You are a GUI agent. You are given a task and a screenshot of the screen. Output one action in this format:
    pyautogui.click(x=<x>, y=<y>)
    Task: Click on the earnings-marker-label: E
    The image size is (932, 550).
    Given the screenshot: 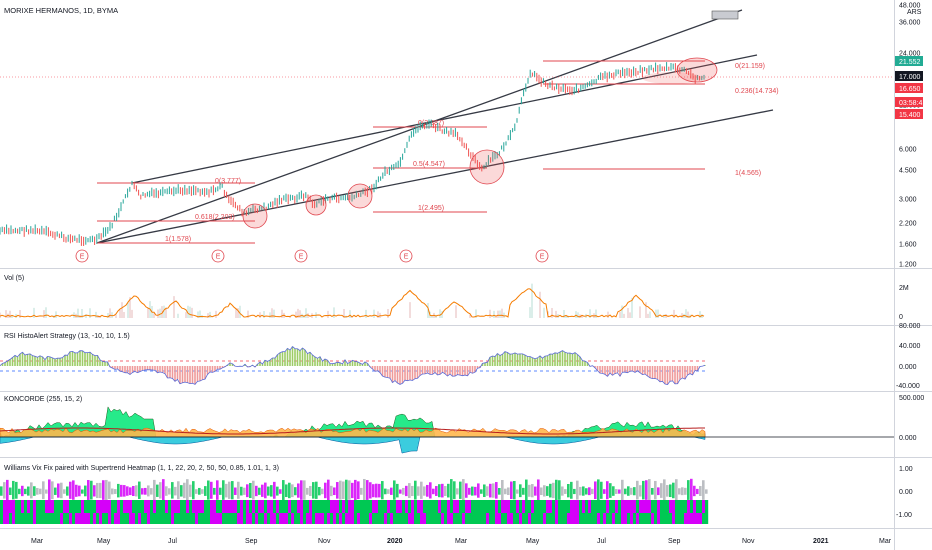 What is the action you would take?
    pyautogui.click(x=406, y=257)
    